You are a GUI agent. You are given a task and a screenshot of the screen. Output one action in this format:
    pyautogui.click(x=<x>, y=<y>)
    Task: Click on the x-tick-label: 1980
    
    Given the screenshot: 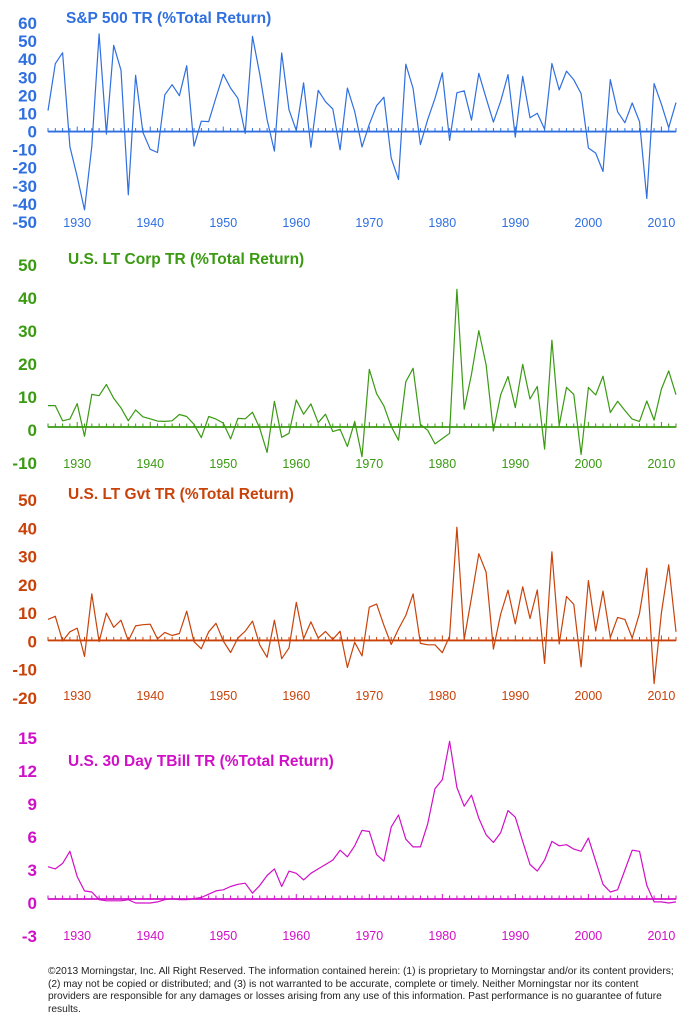 What is the action you would take?
    pyautogui.click(x=442, y=696)
    